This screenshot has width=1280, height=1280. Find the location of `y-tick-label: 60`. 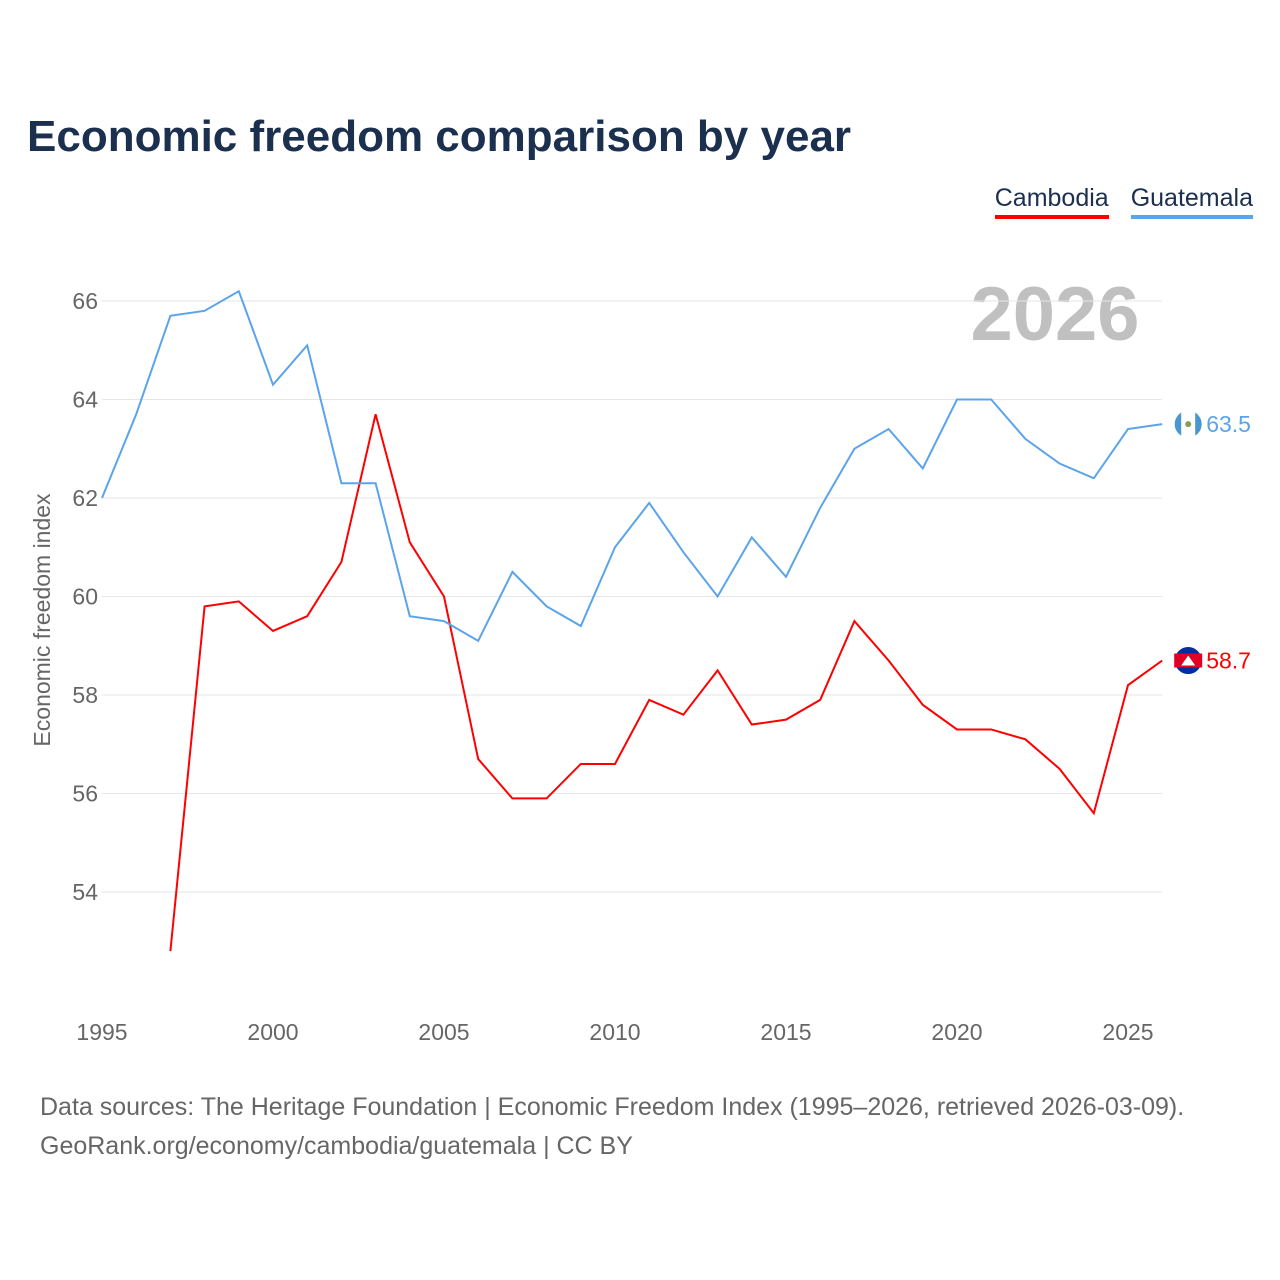

y-tick-label: 60 is located at coordinates (85, 597).